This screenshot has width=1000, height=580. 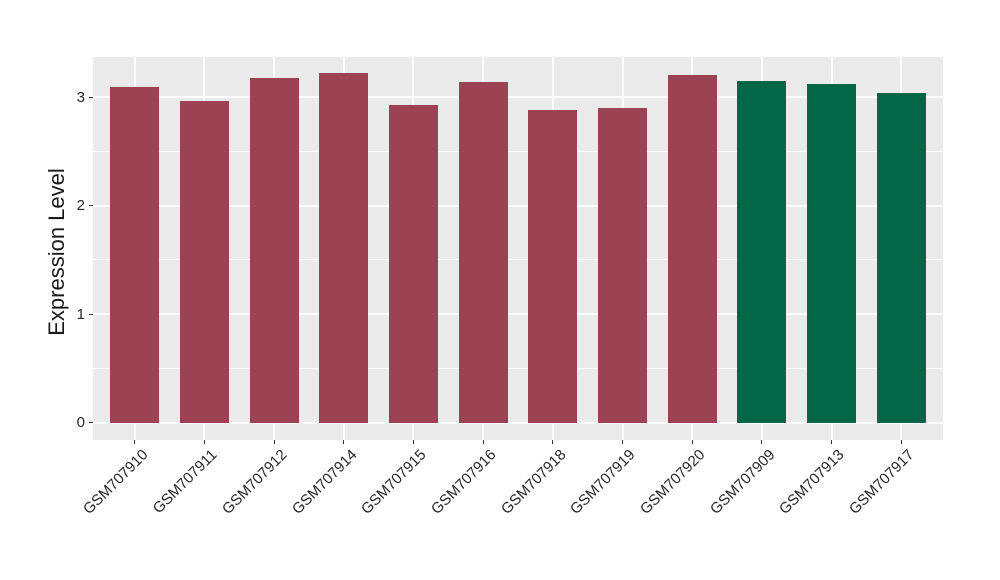 I want to click on bar-GSM707912, so click(x=274, y=250).